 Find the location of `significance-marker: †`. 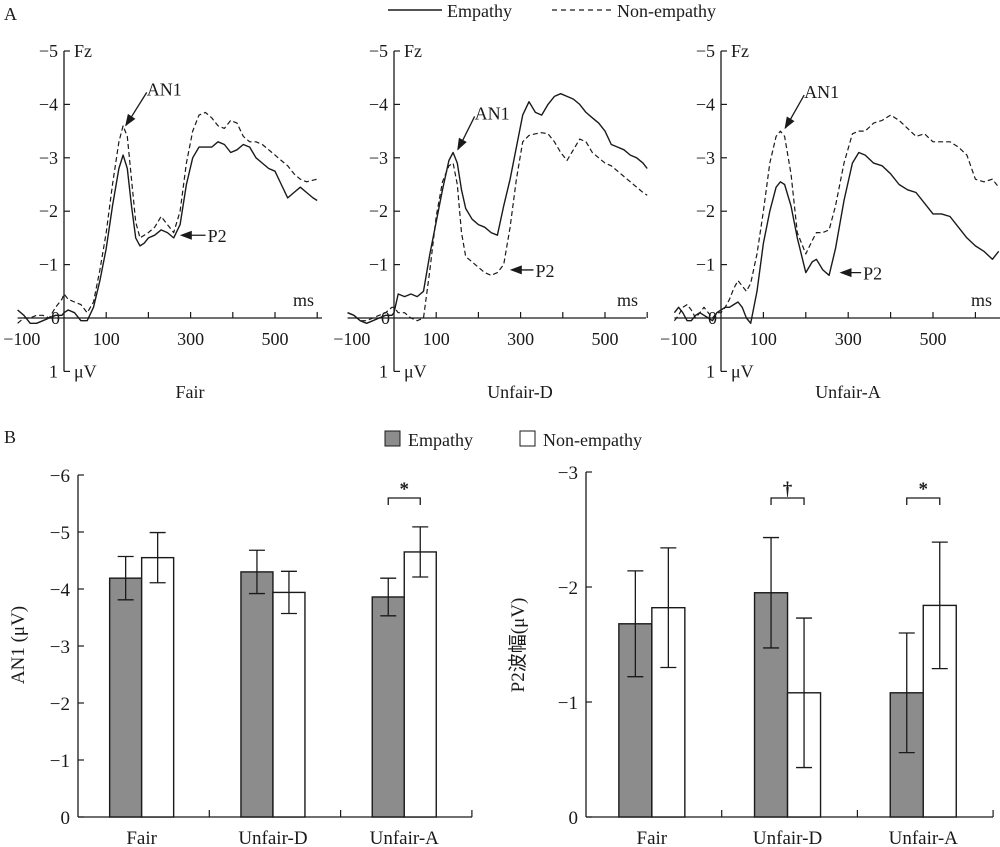

significance-marker: † is located at coordinates (788, 489).